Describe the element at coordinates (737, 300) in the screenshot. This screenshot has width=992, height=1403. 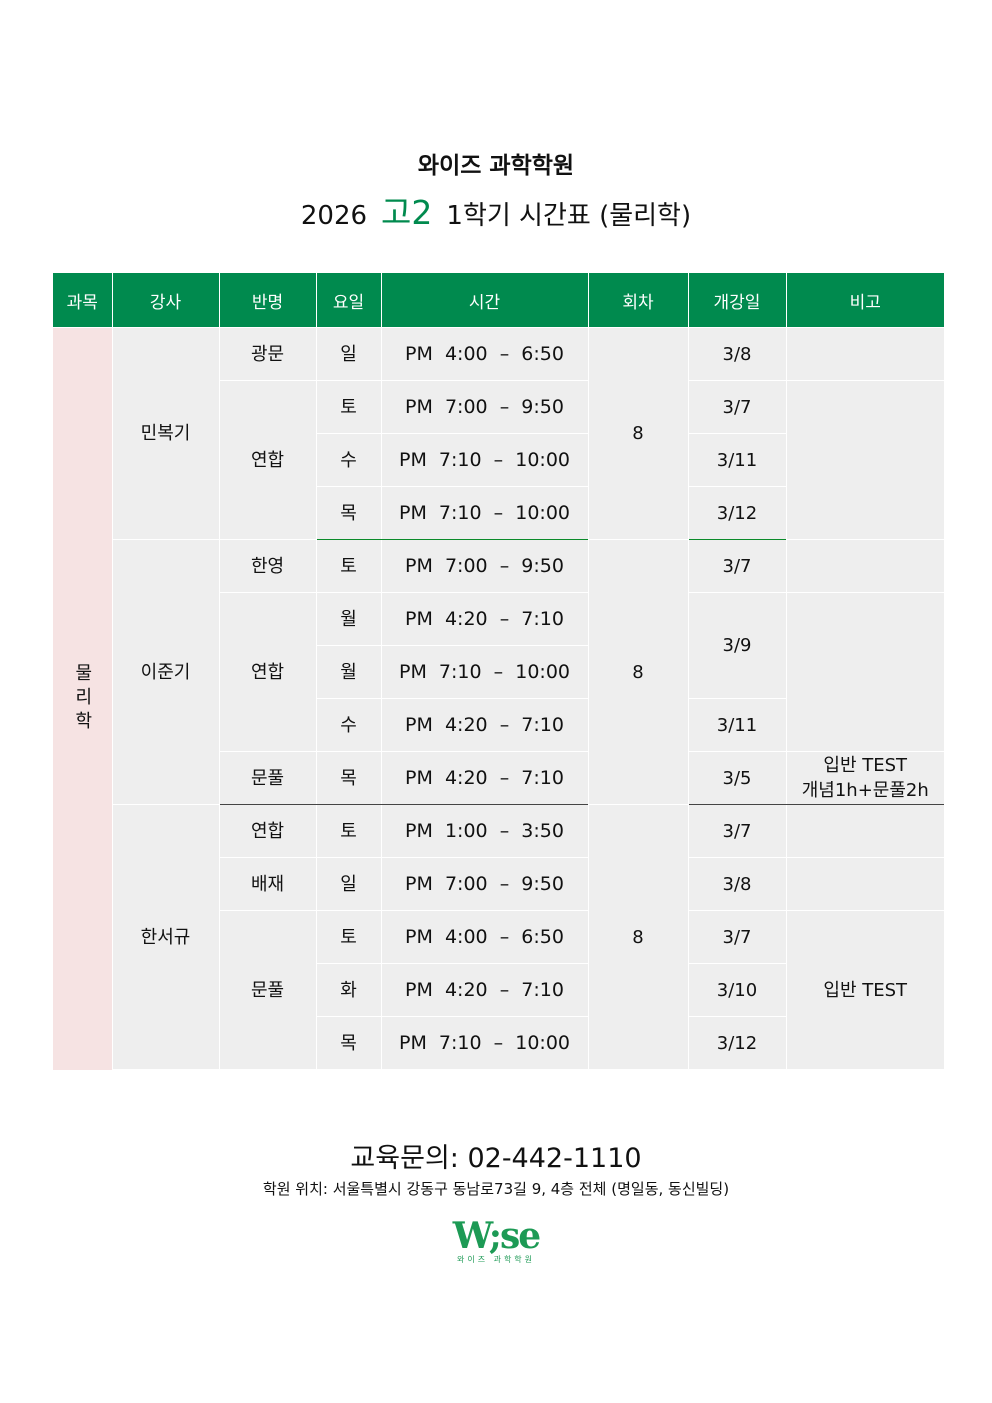
I see `header-start: 개강일` at that location.